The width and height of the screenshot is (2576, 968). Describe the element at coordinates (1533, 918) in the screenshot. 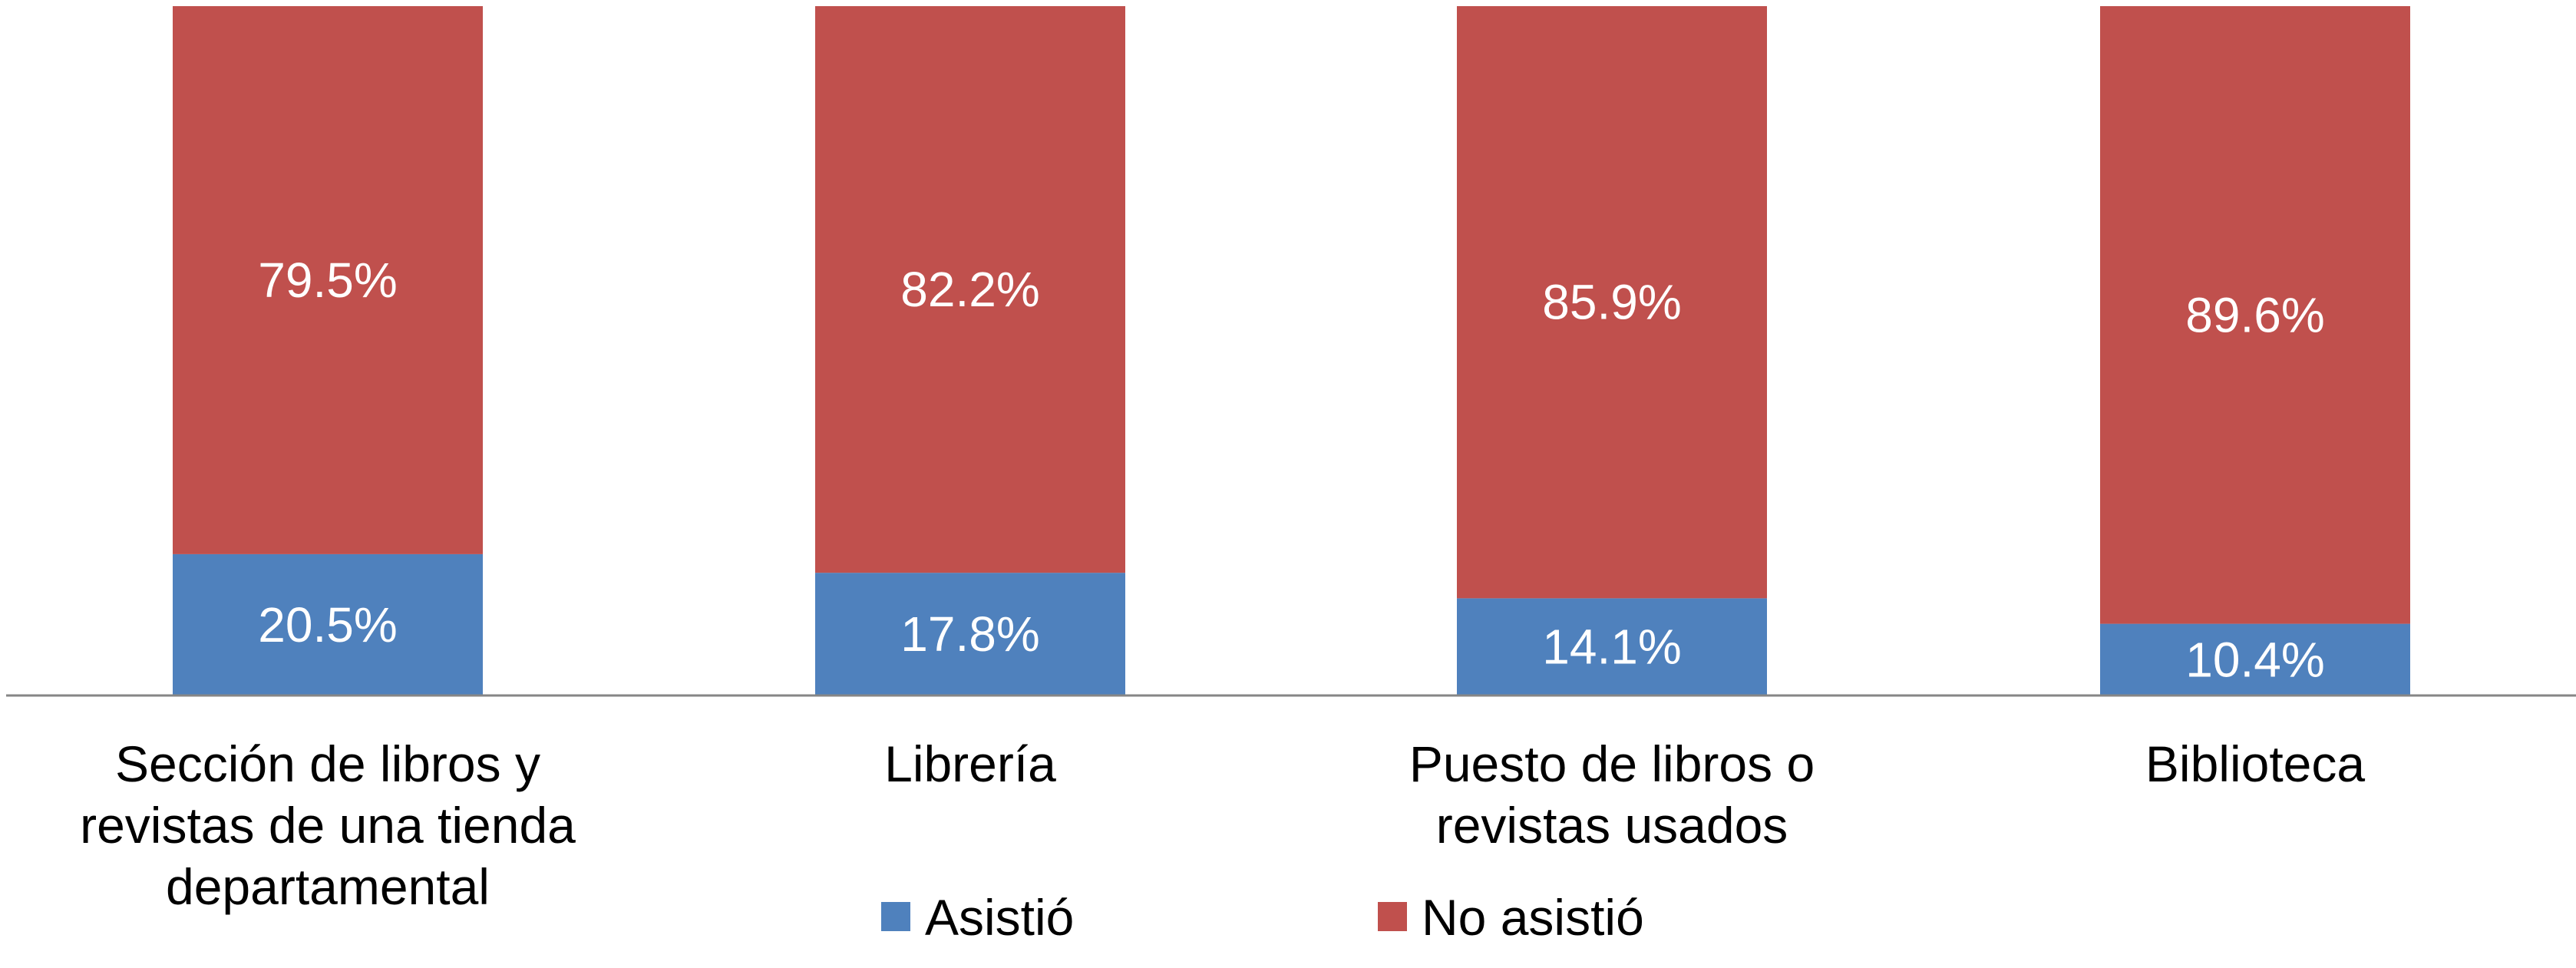

I see `legend-label-no-asistio: No asistió` at that location.